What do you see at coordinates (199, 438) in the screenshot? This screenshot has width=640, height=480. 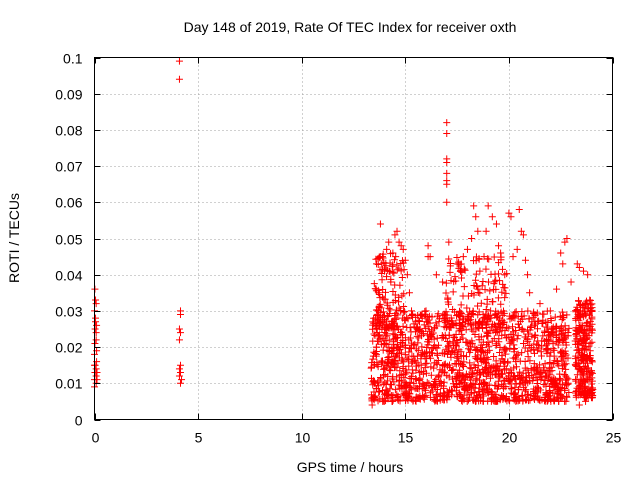 I see `x-tick-label: 5` at bounding box center [199, 438].